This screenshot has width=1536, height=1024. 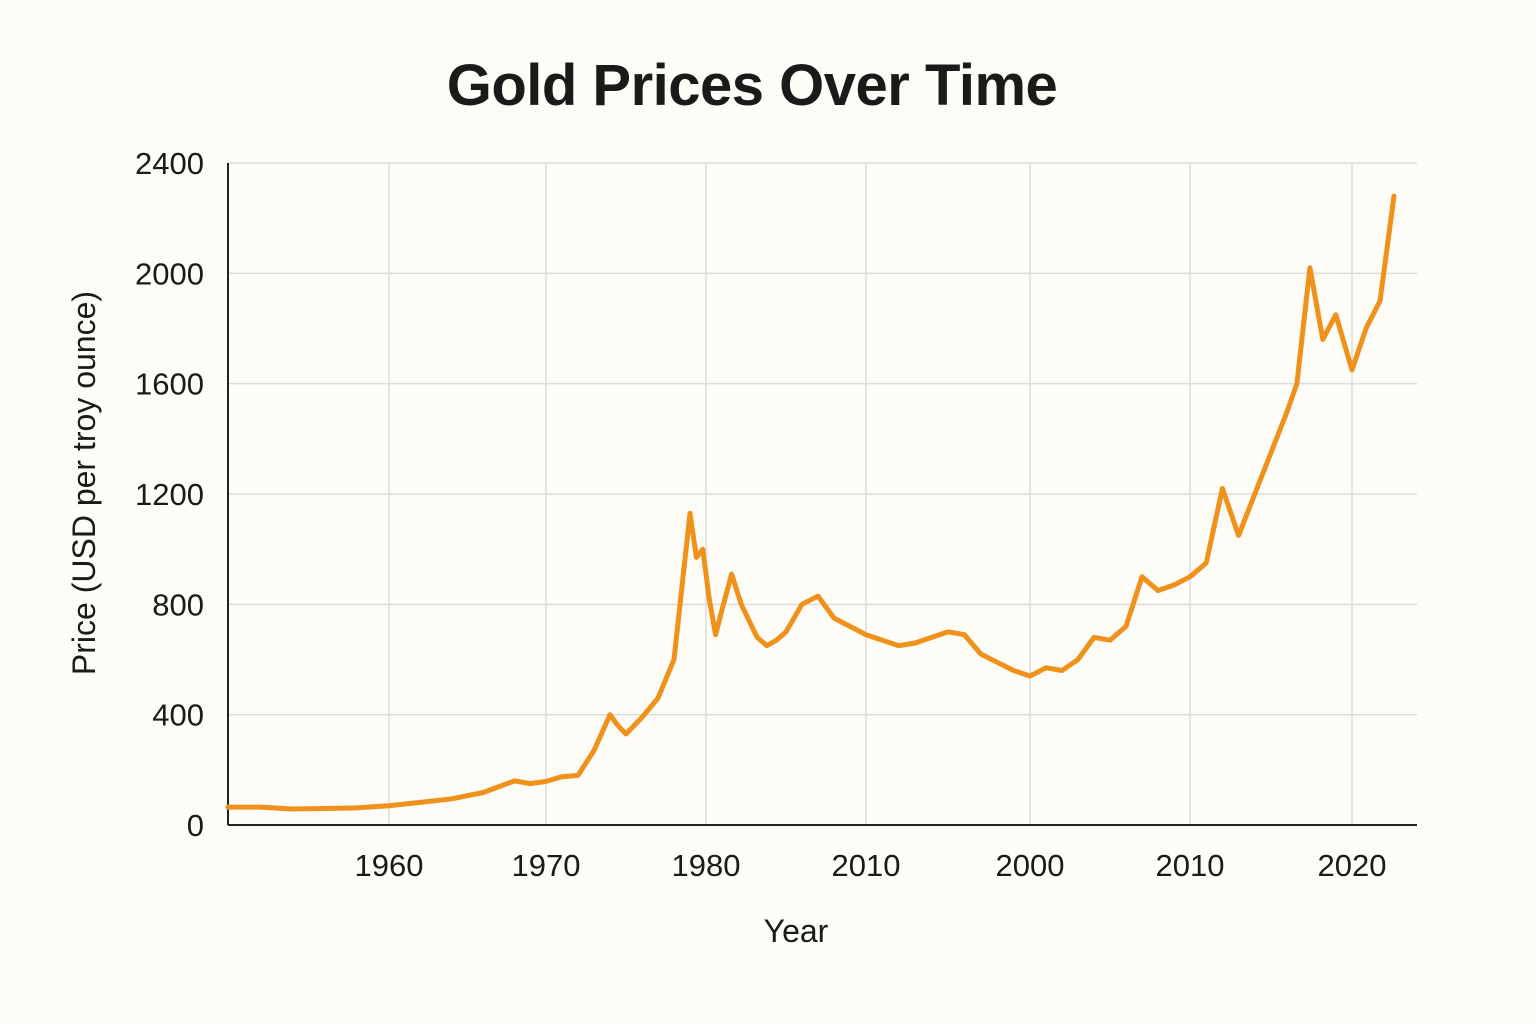 What do you see at coordinates (84, 483) in the screenshot?
I see `y-axis-label: Price (USD per troy ounce)` at bounding box center [84, 483].